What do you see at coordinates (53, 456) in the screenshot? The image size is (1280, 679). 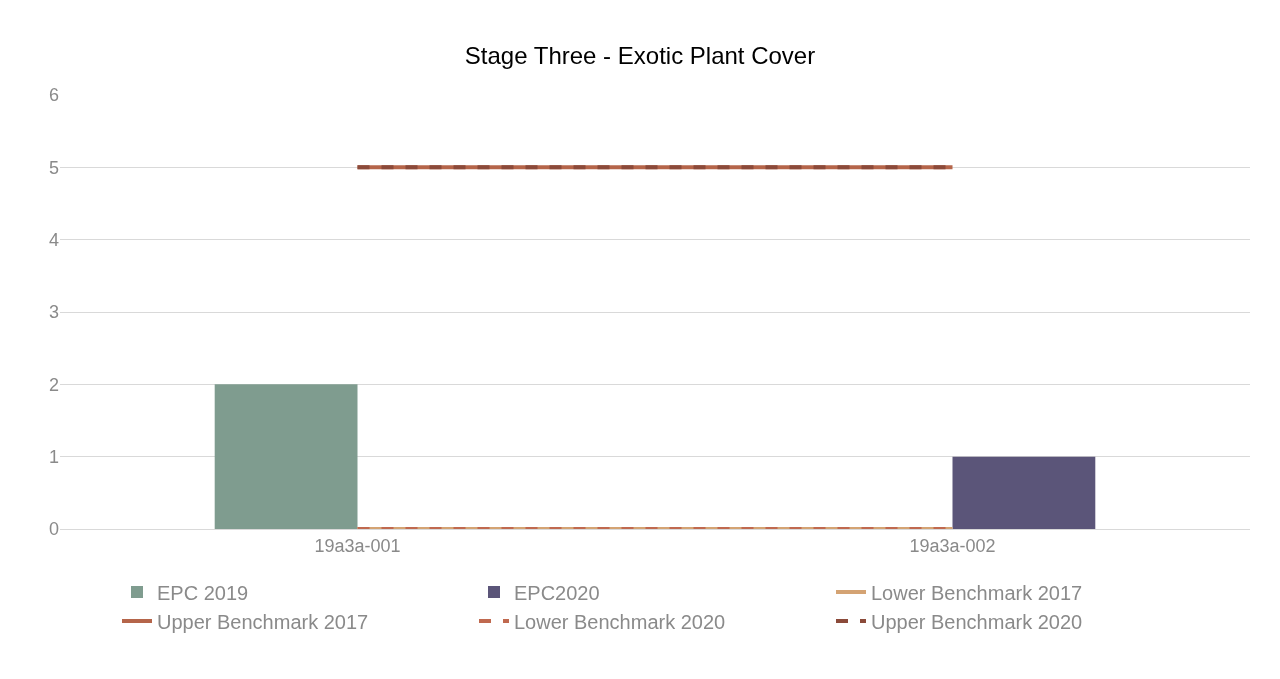 I see `y-tick-label: 1` at bounding box center [53, 456].